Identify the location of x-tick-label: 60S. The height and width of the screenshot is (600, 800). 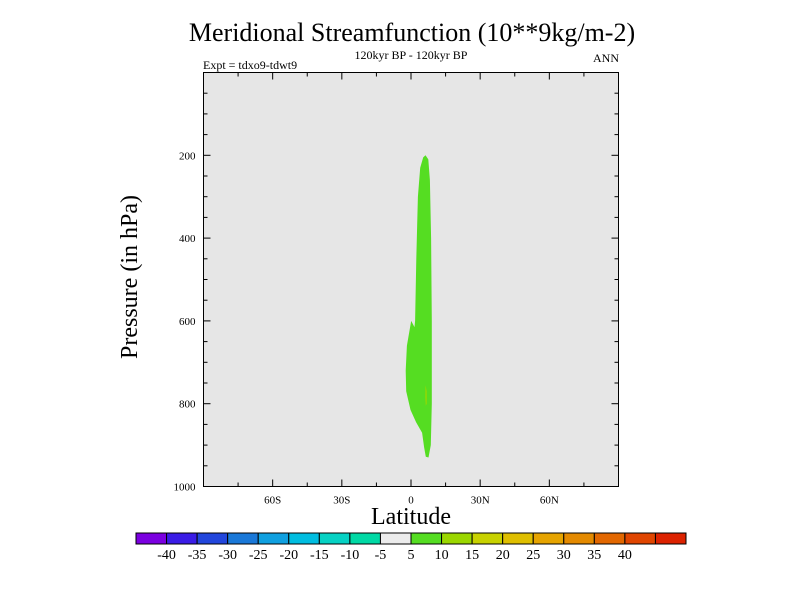
(272, 501).